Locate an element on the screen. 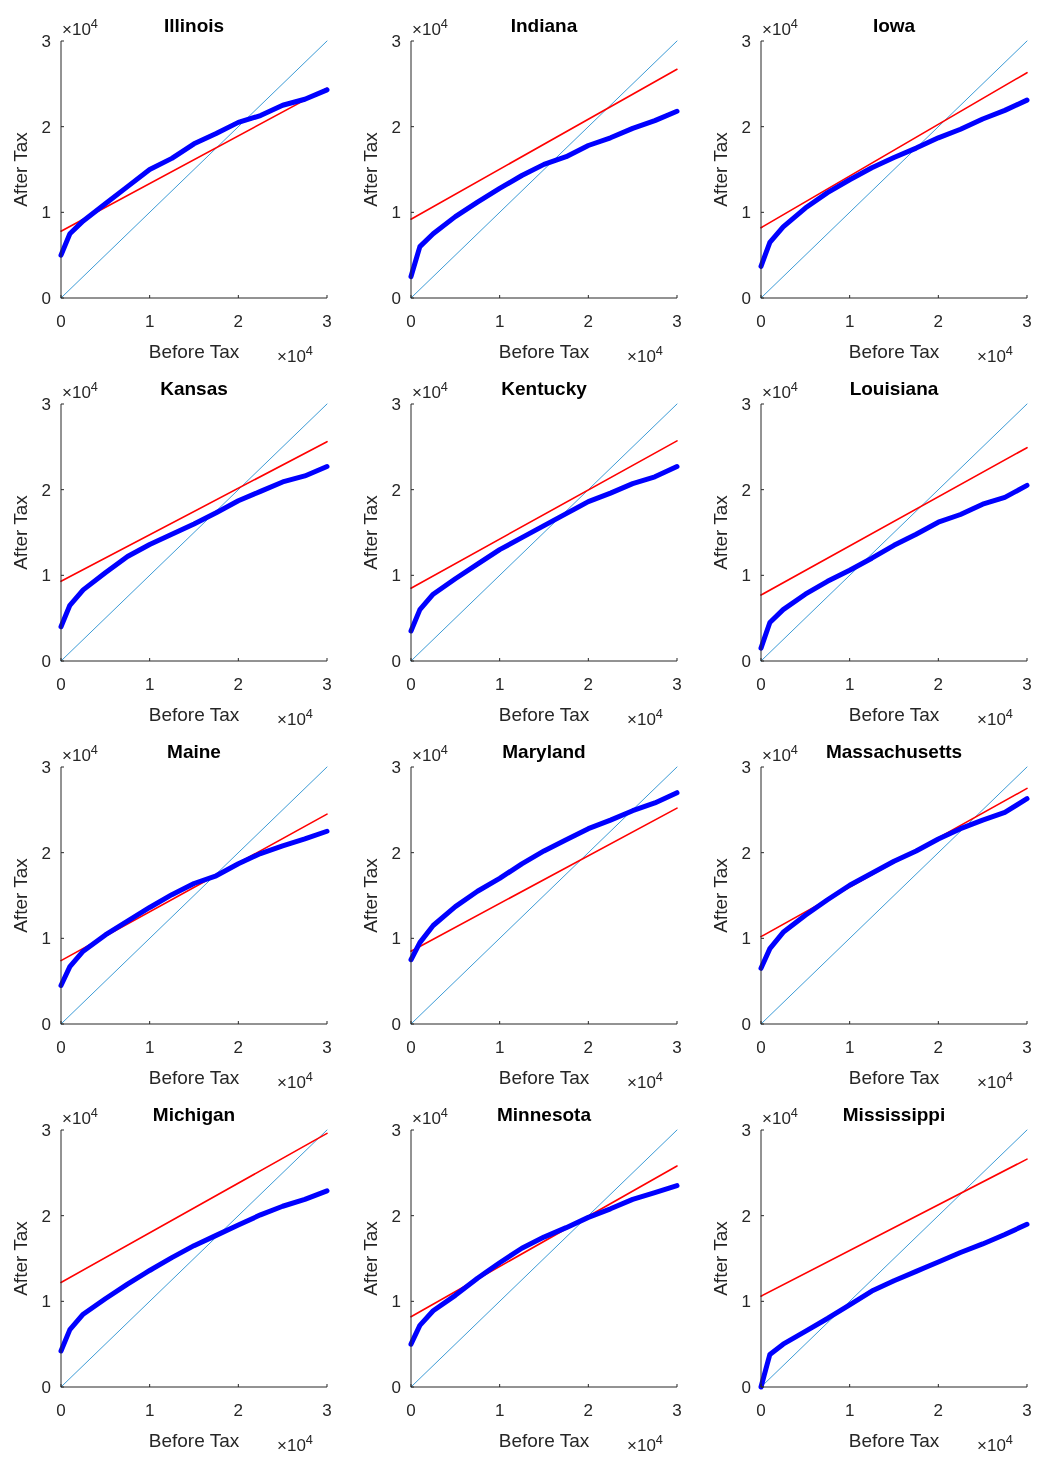 The height and width of the screenshot is (1468, 1045). chart-title: Michigan is located at coordinates (194, 1114).